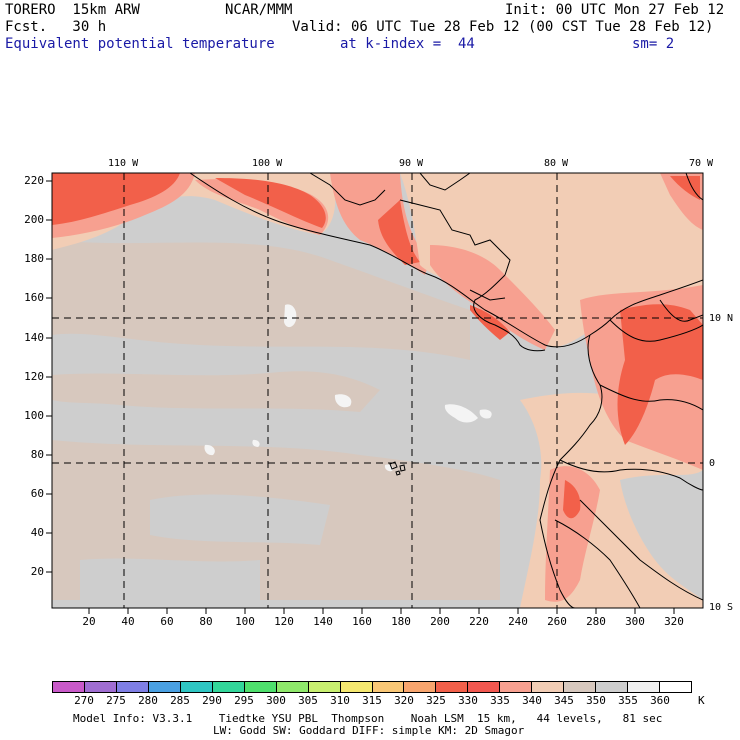 This screenshot has width=740, height=740. I want to click on colorbar-tick-label: 305, so click(308, 700).